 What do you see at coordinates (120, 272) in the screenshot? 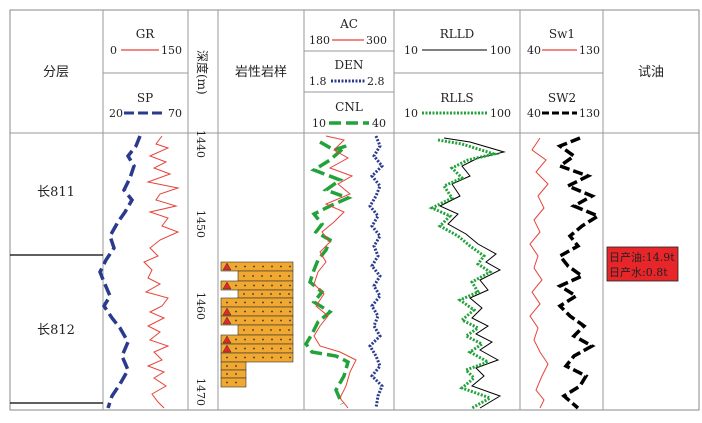
I see `sp-curve` at bounding box center [120, 272].